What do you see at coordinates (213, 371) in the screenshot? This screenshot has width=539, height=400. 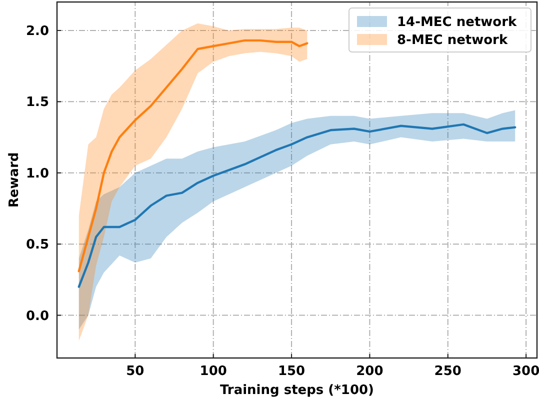 I see `x-tick-label: 100` at bounding box center [213, 371].